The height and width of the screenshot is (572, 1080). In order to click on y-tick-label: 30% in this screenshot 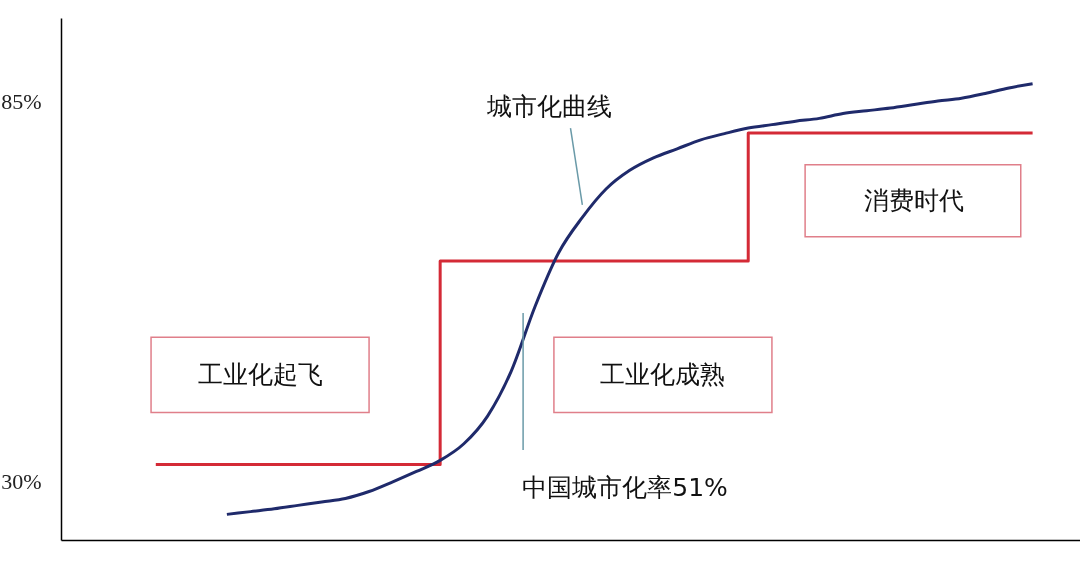, I will do `click(21, 482)`.